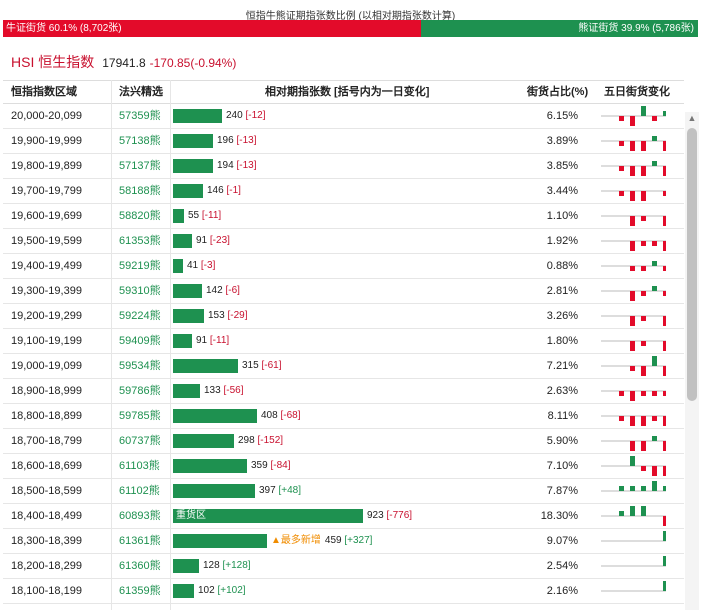  What do you see at coordinates (46, 291) in the screenshot?
I see `row-index-range: 19,300-19,399` at bounding box center [46, 291].